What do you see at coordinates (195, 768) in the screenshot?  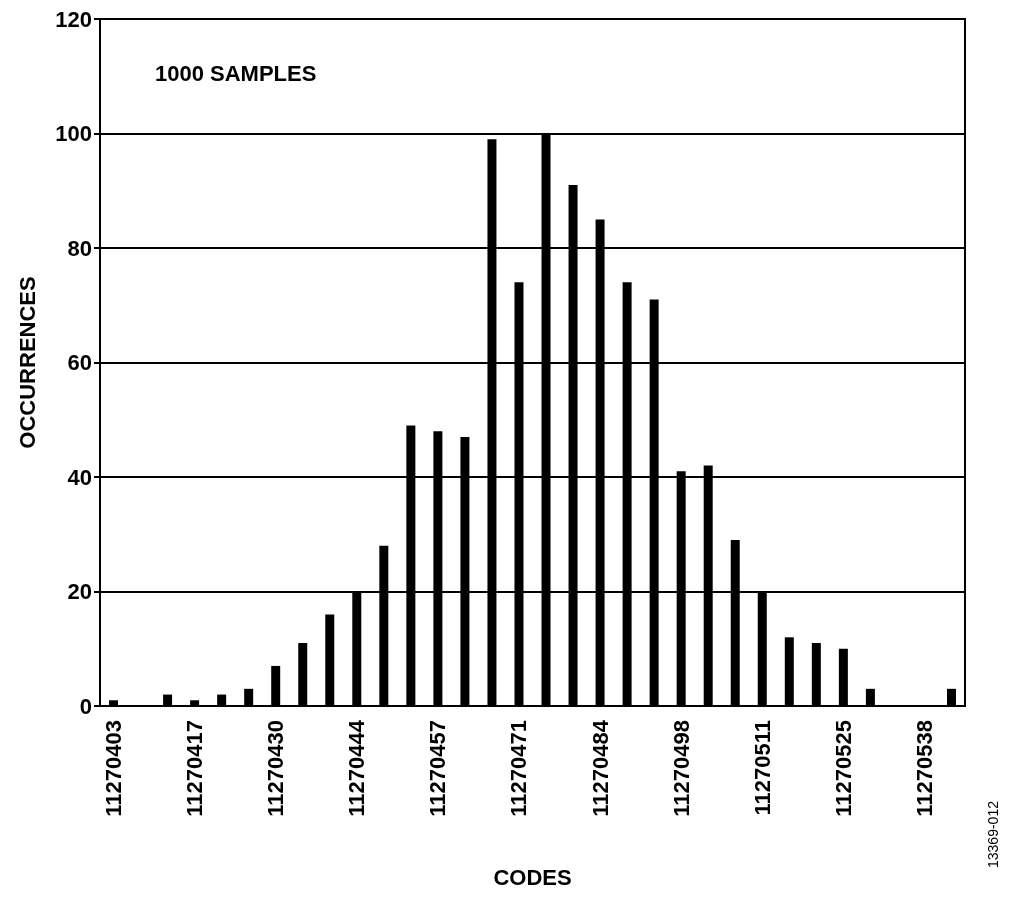 I see `x-tick-label: 11270417` at bounding box center [195, 768].